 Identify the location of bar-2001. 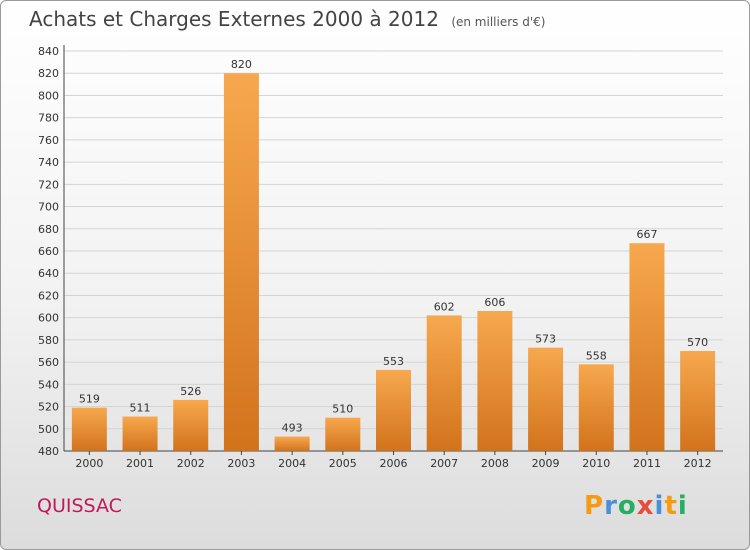
(140, 433).